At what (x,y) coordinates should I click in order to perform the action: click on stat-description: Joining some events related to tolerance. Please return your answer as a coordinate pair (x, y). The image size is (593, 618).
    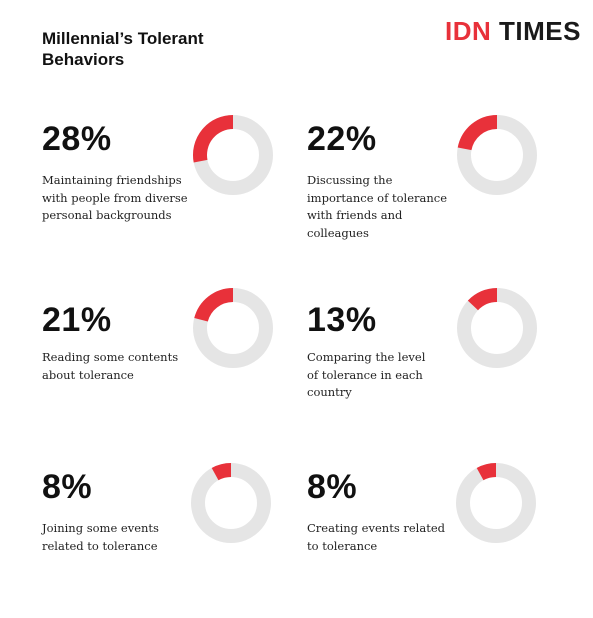
    Looking at the image, I should click on (100, 537).